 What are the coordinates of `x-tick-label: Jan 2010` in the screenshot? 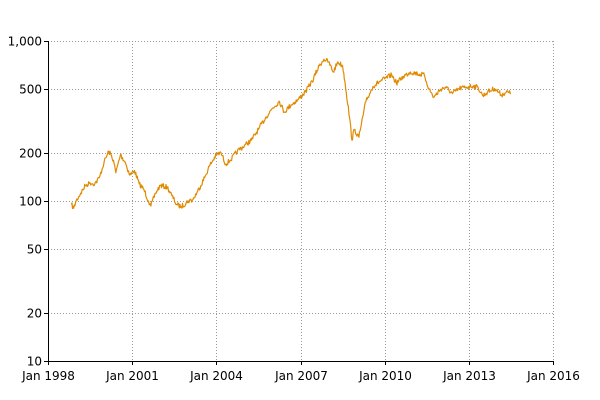 It's located at (385, 376).